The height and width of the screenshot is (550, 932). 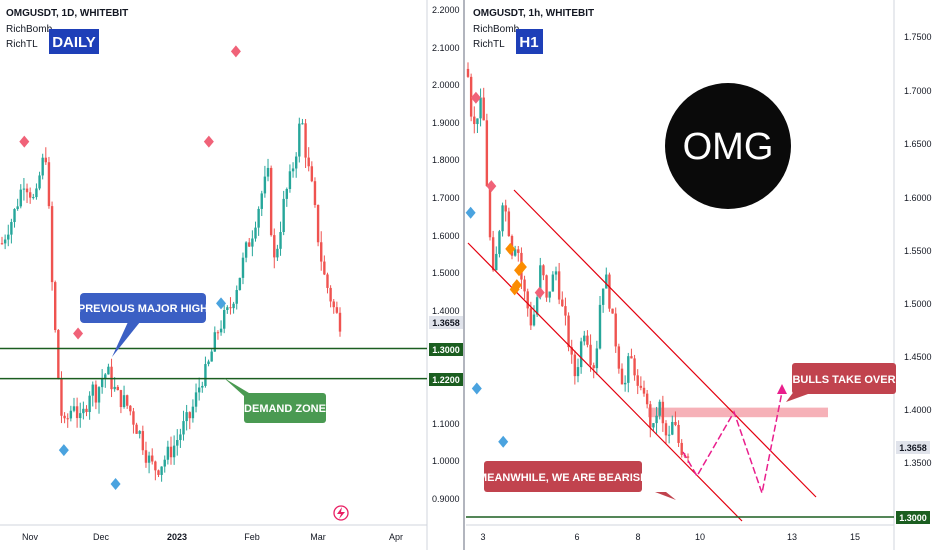 What do you see at coordinates (115, 483) in the screenshot?
I see `left-marker-bottom` at bounding box center [115, 483].